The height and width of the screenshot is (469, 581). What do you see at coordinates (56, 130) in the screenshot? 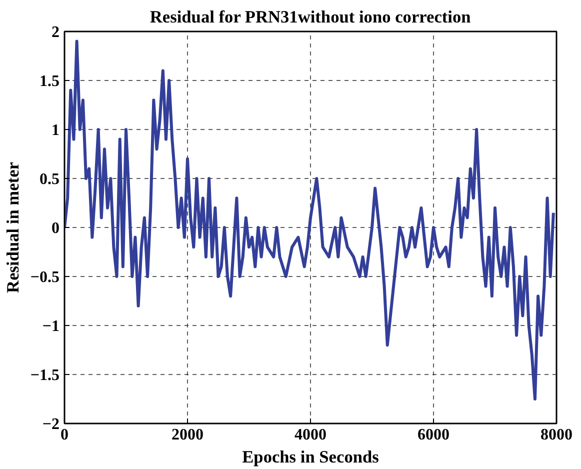
I see `y-tick-label: 1` at bounding box center [56, 130].